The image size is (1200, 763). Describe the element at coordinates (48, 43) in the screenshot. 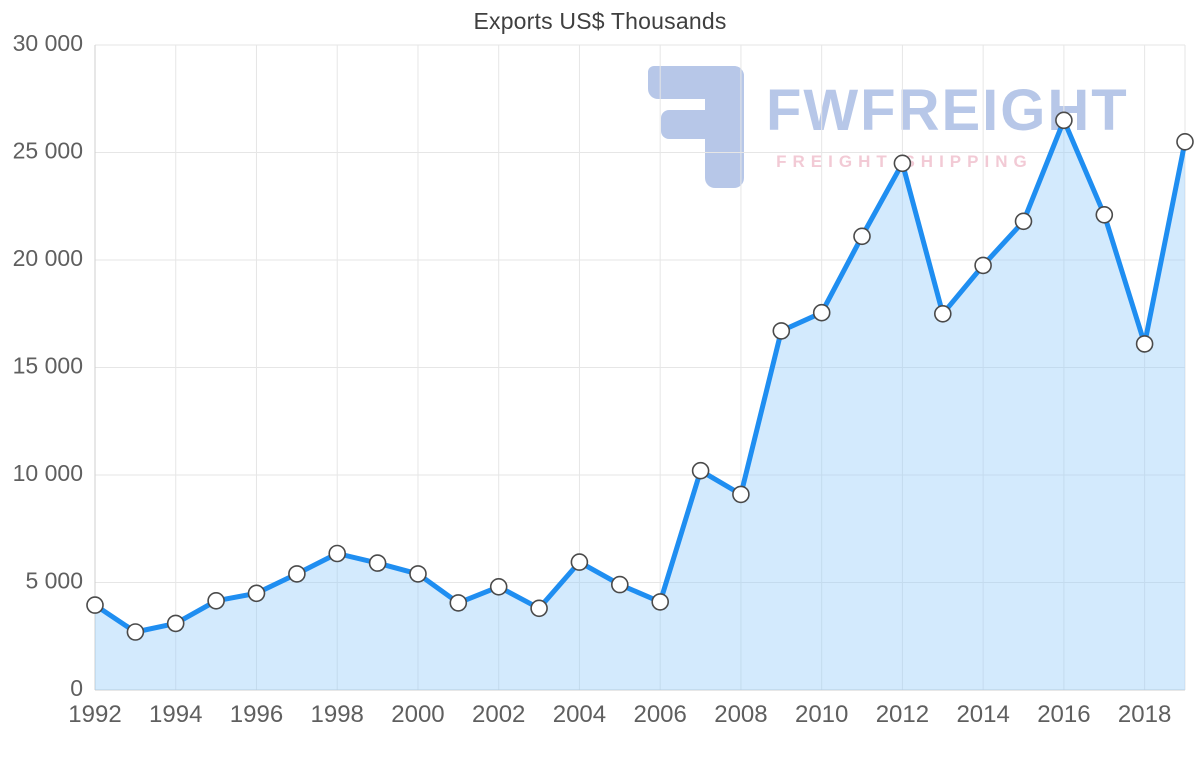

I see `y-tick-label: 30 000` at that location.